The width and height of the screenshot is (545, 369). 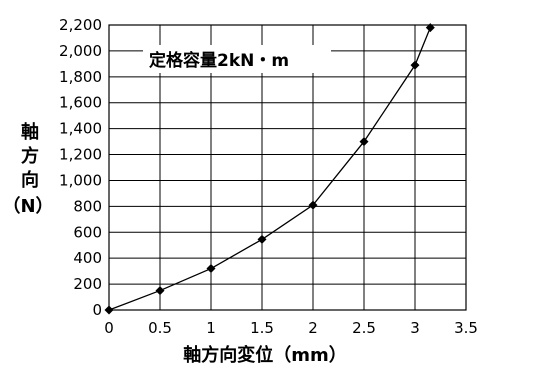 What do you see at coordinates (219, 60) in the screenshot?
I see `rated-capacity-annotation: 定格容量2kN・m` at bounding box center [219, 60].